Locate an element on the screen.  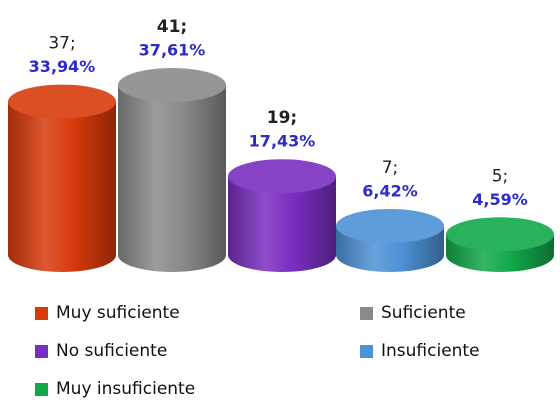
value-label: 41; is located at coordinates (172, 27).